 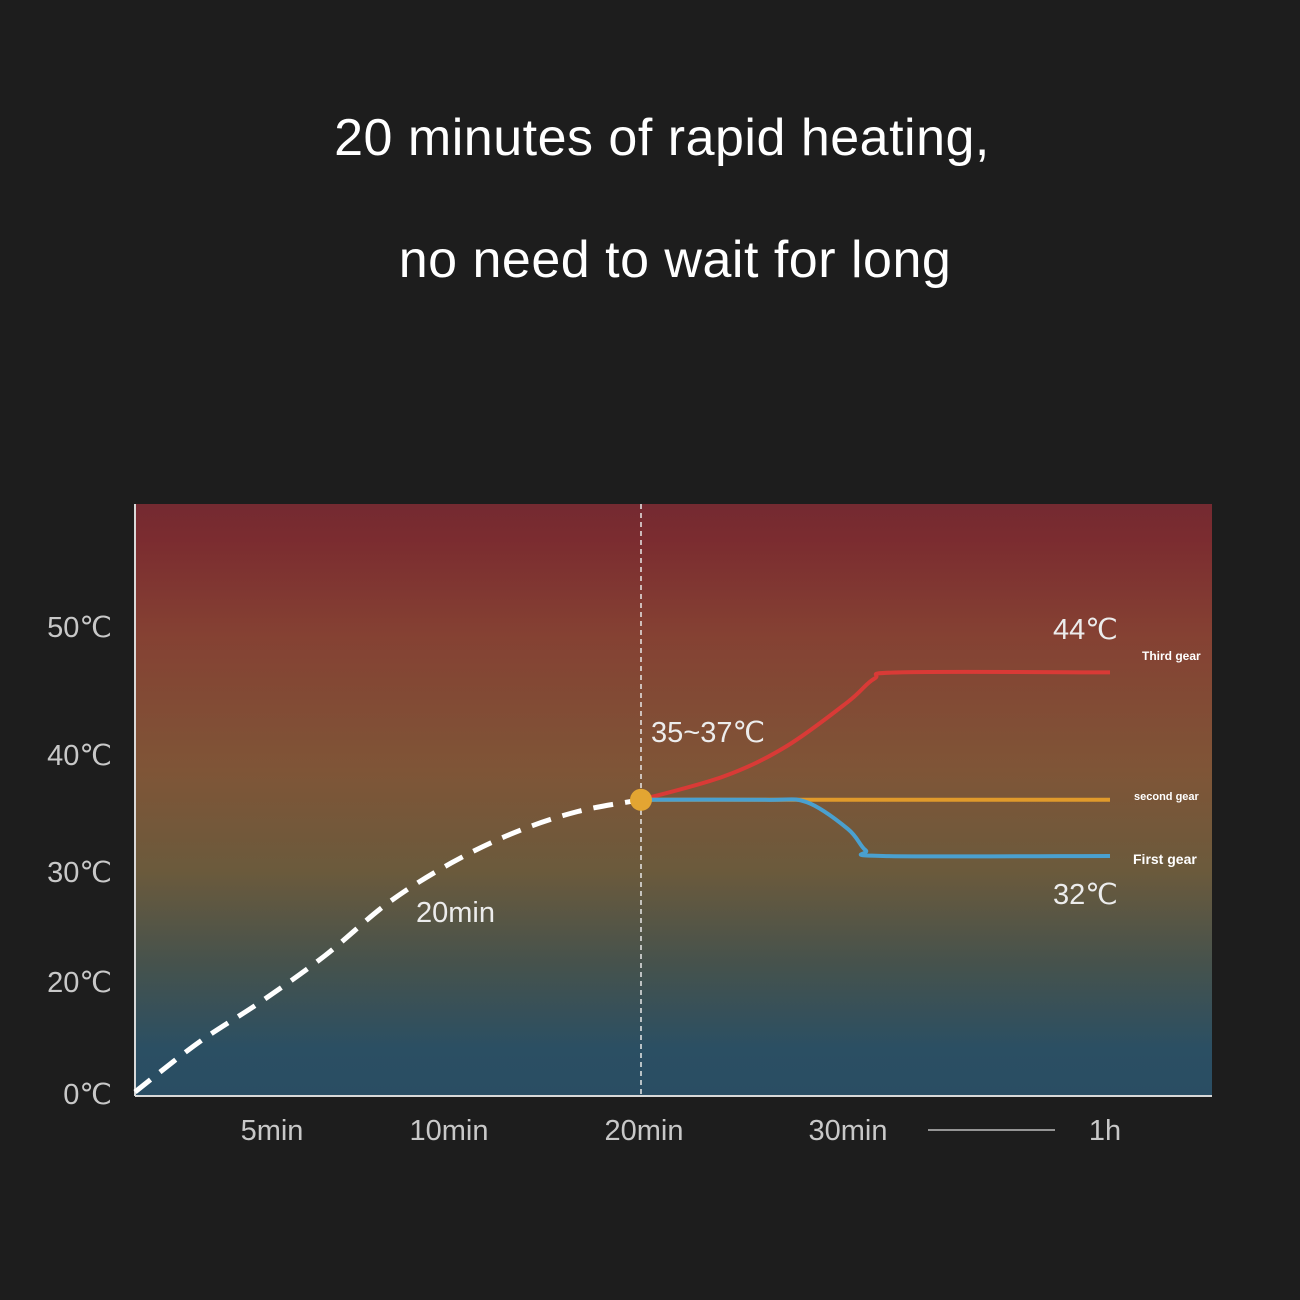 What do you see at coordinates (79, 628) in the screenshot?
I see `y-tick-label: 50℃` at bounding box center [79, 628].